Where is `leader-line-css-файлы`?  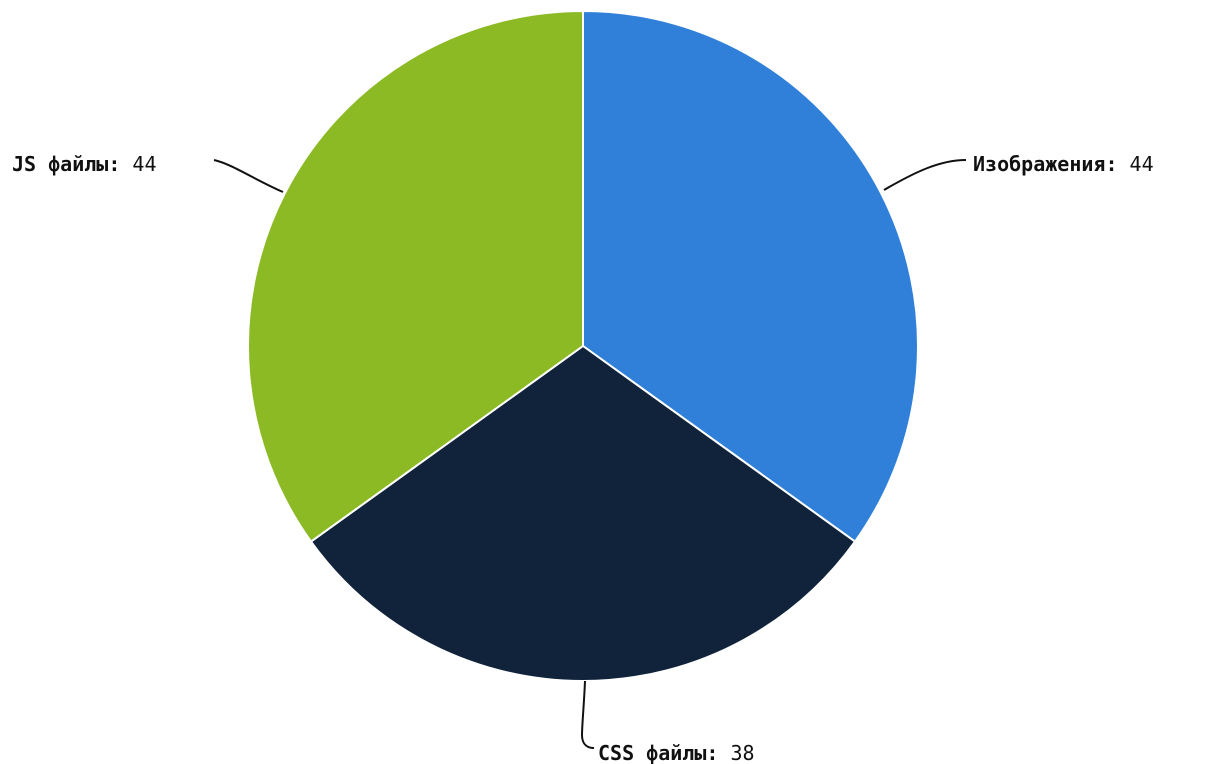 leader-line-css-файлы is located at coordinates (587, 714).